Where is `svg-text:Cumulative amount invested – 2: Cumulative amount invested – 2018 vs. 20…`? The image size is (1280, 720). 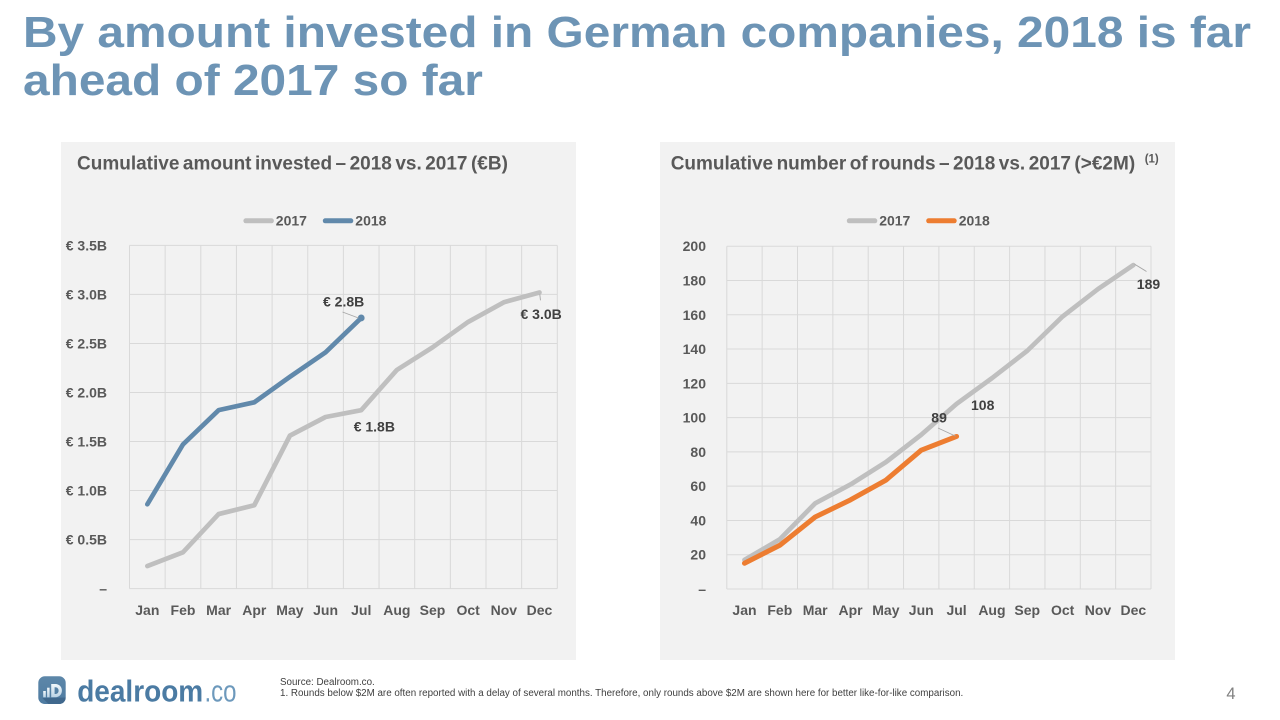 svg-text:Cumulative amount invested – 2: Cumulative amount invested – 2018 vs. 20… is located at coordinates (292, 163).